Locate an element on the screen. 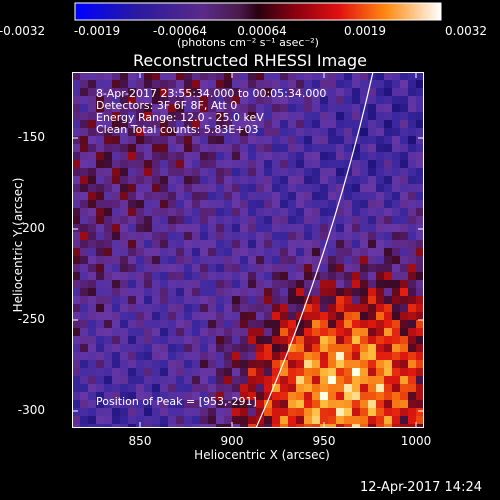 This screenshot has width=500, height=500. x-tick-label: 1000 is located at coordinates (416, 441).